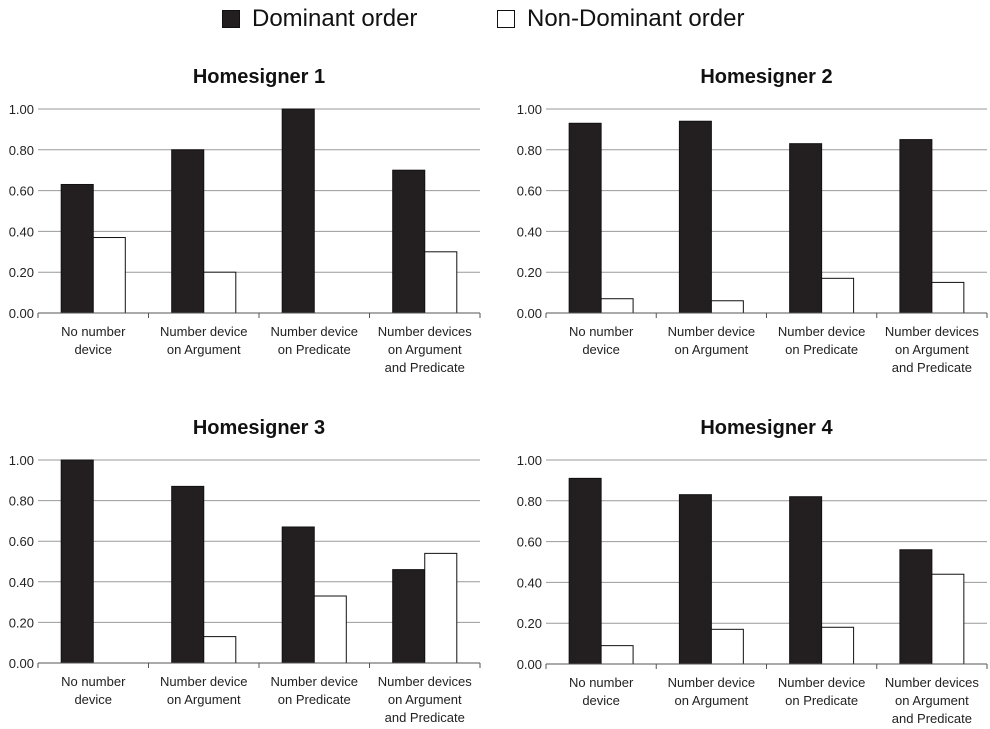  Describe the element at coordinates (766, 428) in the screenshot. I see `chart-title: Homesigner 4` at that location.